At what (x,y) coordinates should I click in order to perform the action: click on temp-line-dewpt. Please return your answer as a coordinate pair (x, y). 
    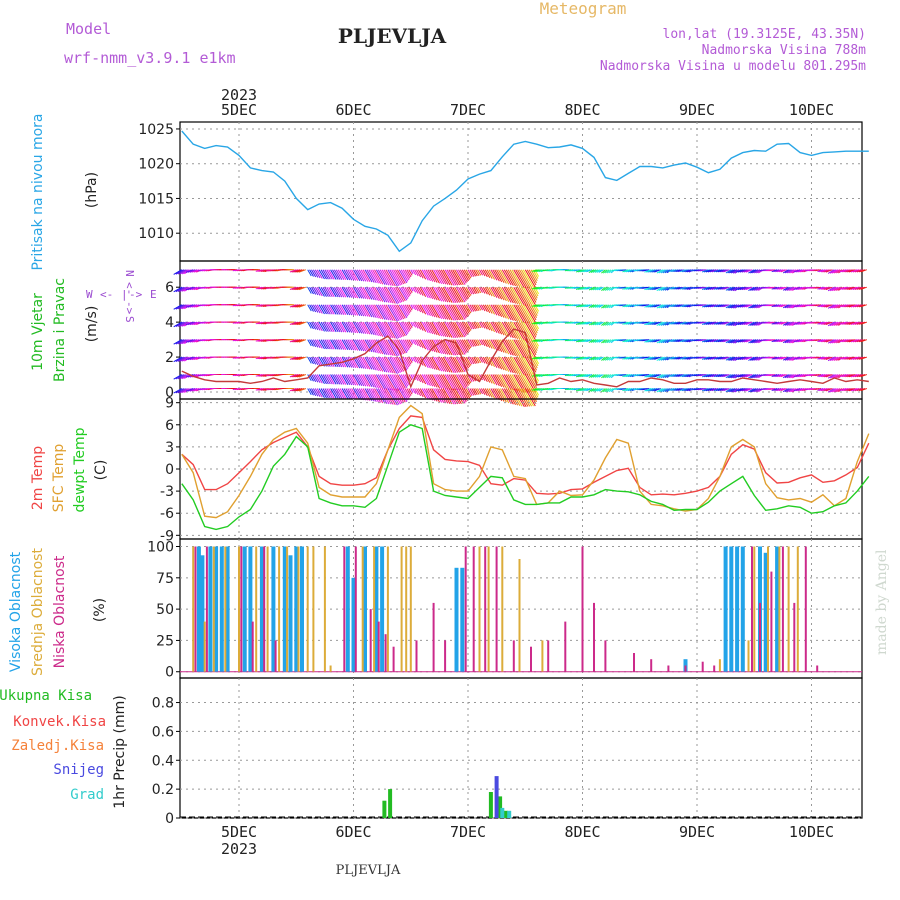
    Looking at the image, I should click on (525, 477).